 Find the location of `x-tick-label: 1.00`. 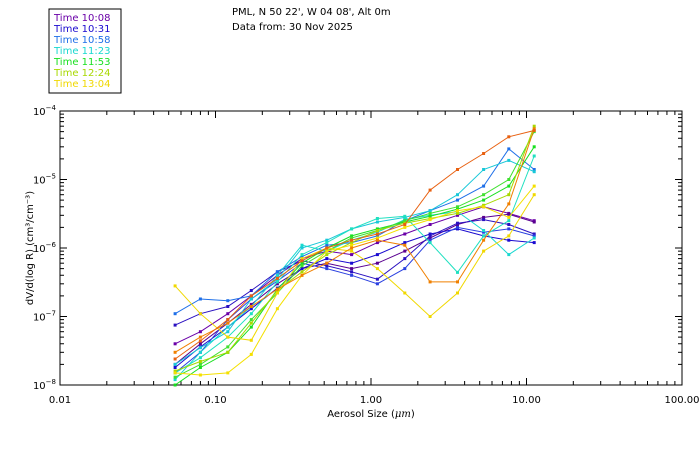

x-tick-label: 1.00 is located at coordinates (371, 400).